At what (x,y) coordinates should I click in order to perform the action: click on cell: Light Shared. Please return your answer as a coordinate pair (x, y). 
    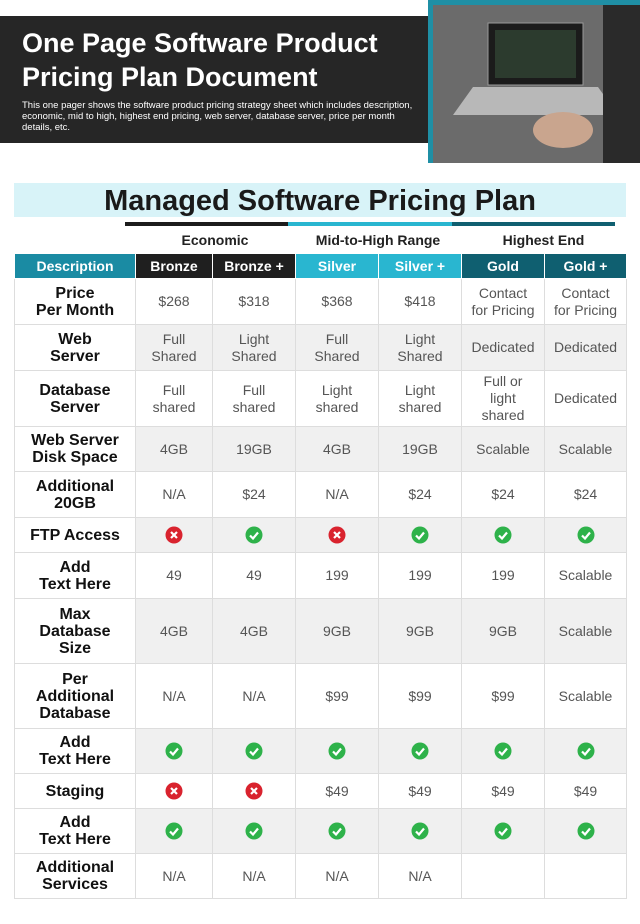
    Looking at the image, I should click on (420, 347).